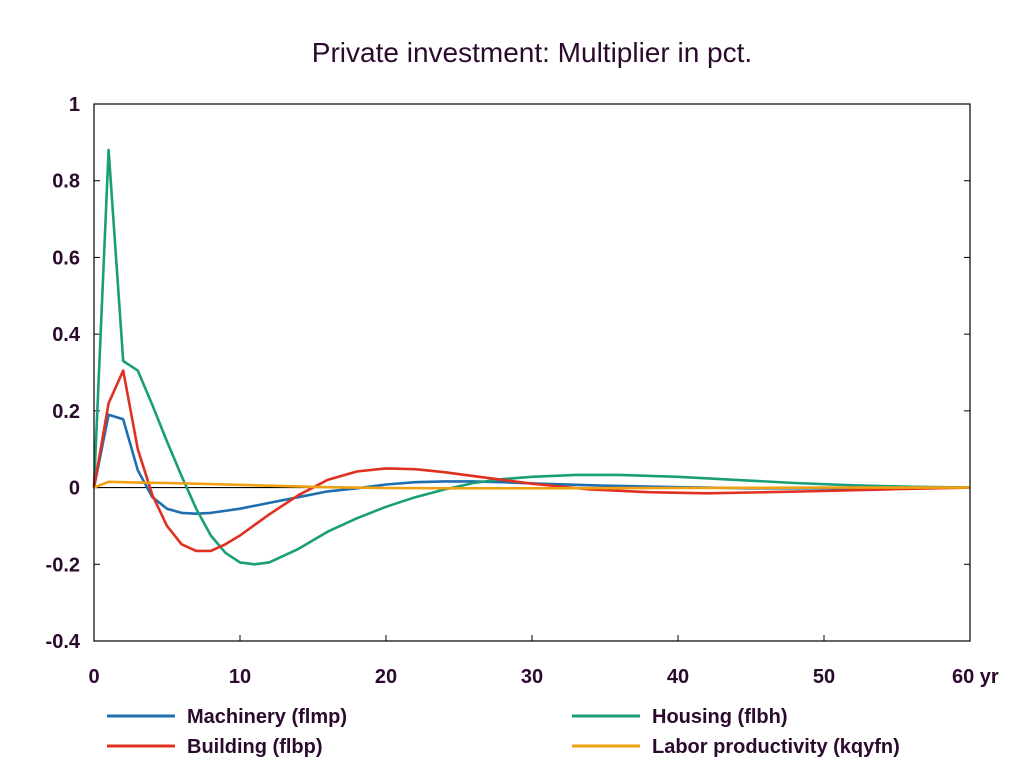 This screenshot has height=778, width=1024. I want to click on y-tick-label: 0.2, so click(66, 412).